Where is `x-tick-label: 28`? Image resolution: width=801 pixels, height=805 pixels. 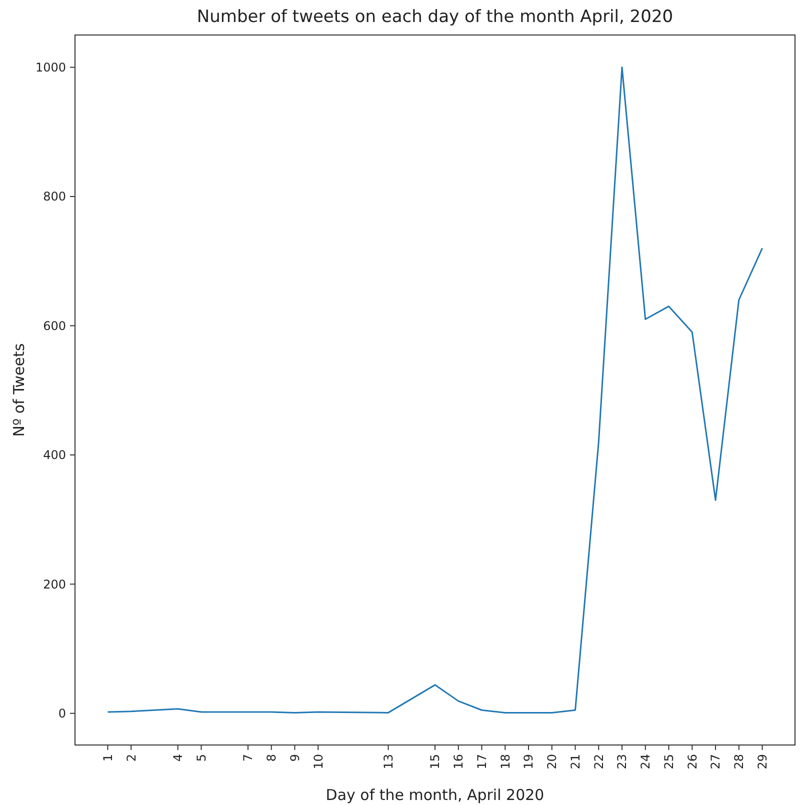
x-tick-label: 28 is located at coordinates (739, 762).